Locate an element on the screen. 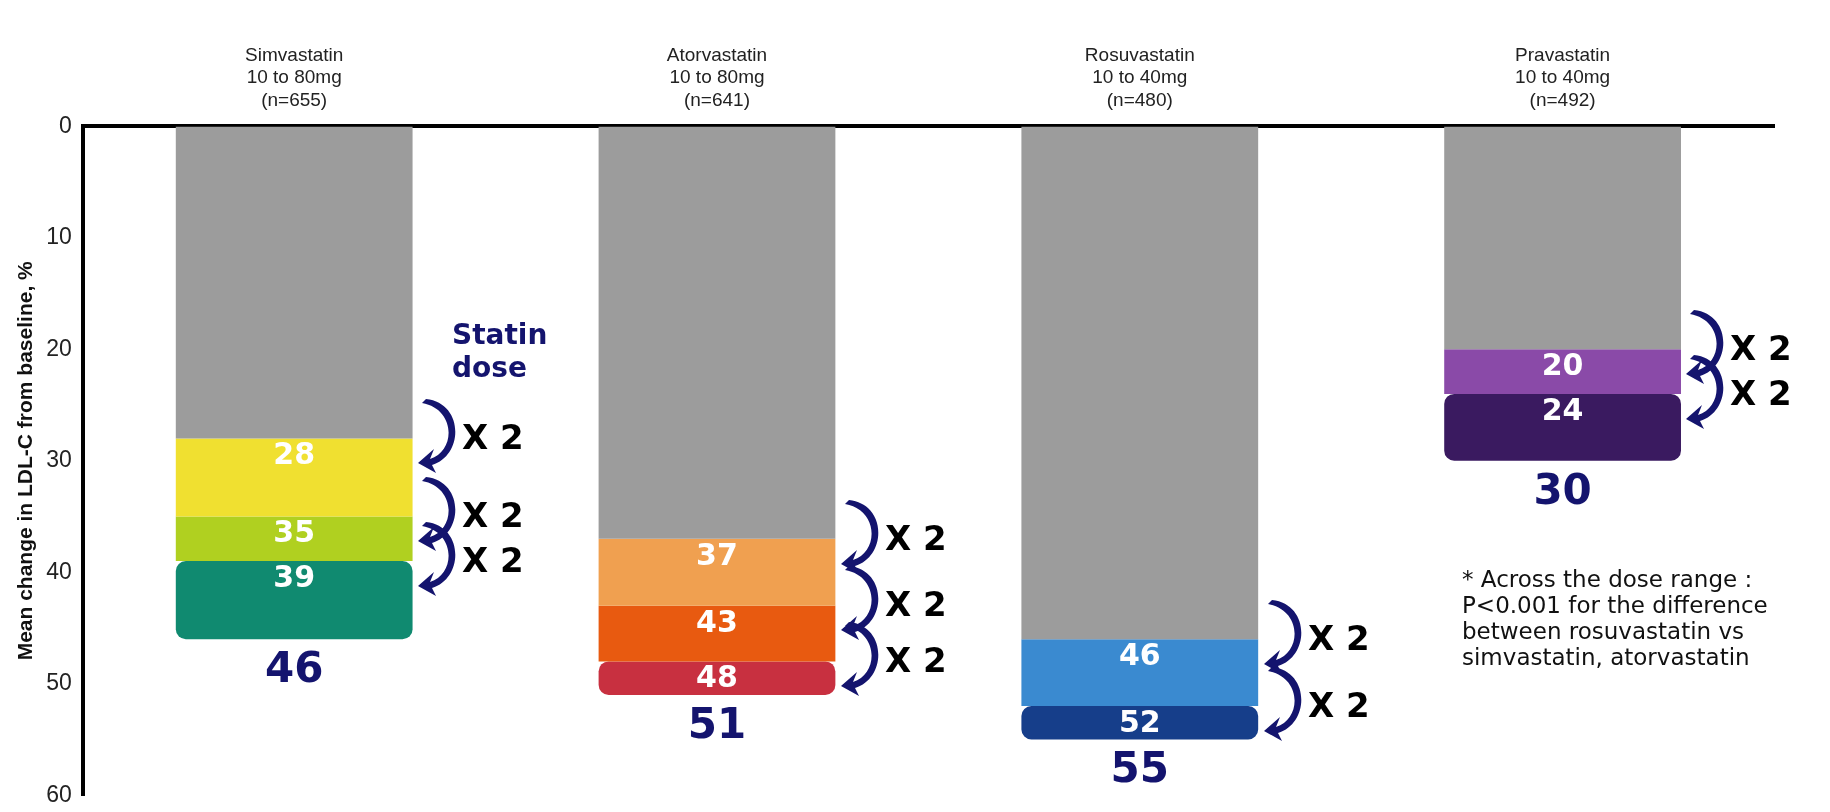 The image size is (1830, 812). y-tick-label: 30 is located at coordinates (59, 459).